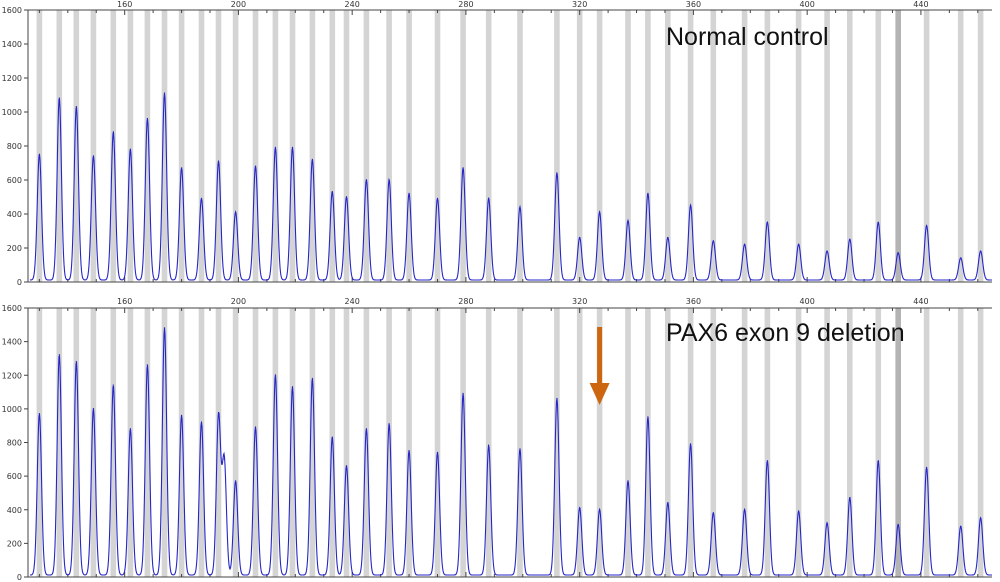 Image resolution: width=1000 pixels, height=582 pixels. What do you see at coordinates (599, 394) in the screenshot?
I see `arrow-head` at bounding box center [599, 394].